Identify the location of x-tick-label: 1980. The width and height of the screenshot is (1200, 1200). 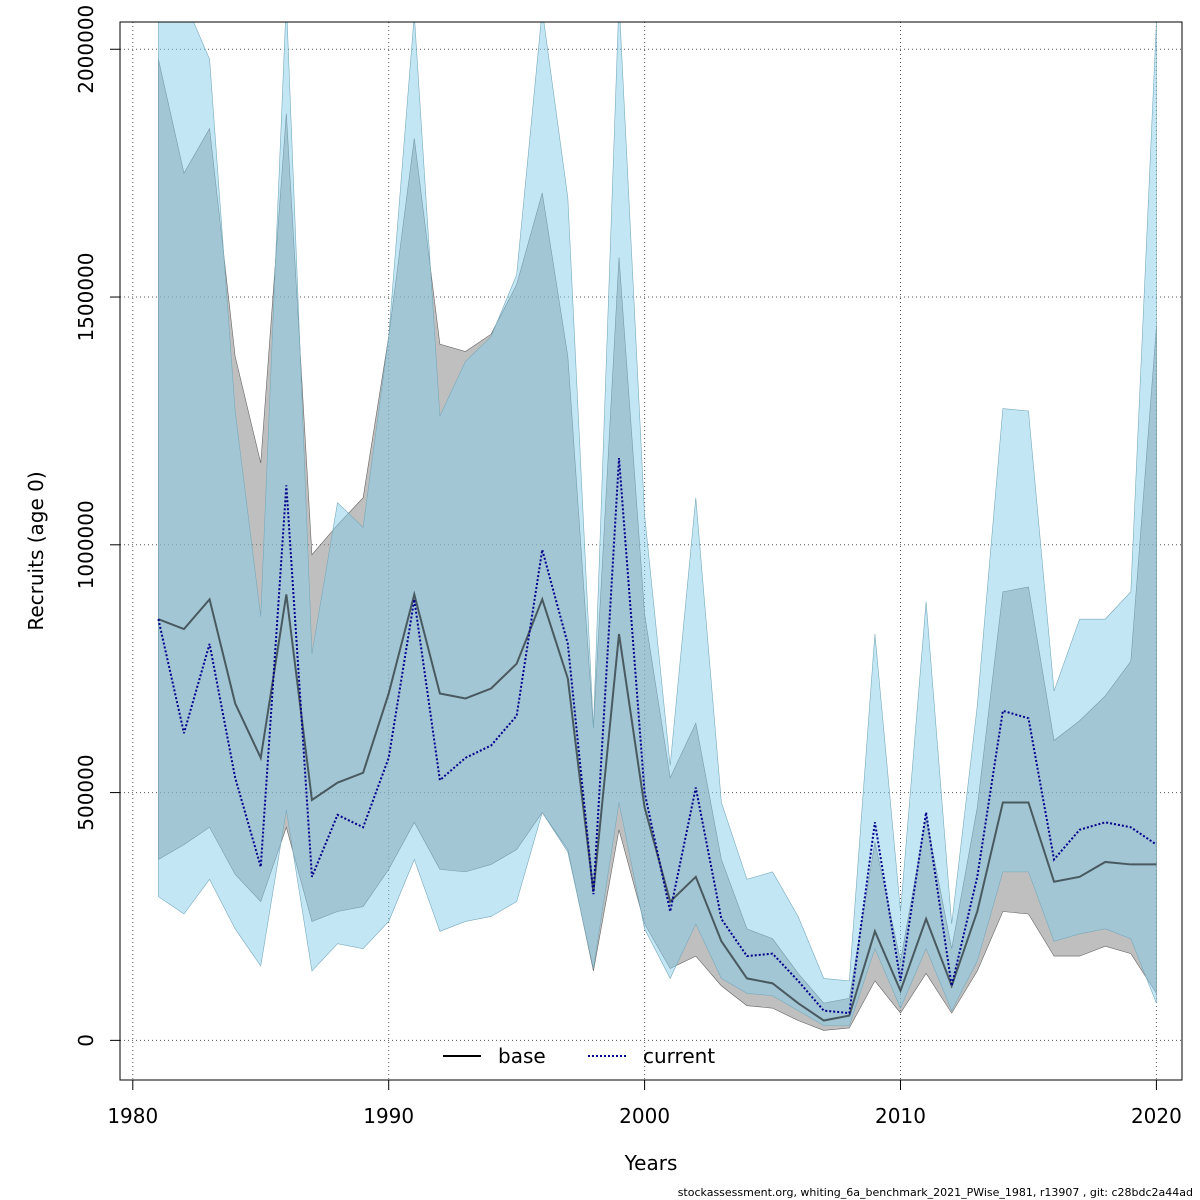
(132, 1116).